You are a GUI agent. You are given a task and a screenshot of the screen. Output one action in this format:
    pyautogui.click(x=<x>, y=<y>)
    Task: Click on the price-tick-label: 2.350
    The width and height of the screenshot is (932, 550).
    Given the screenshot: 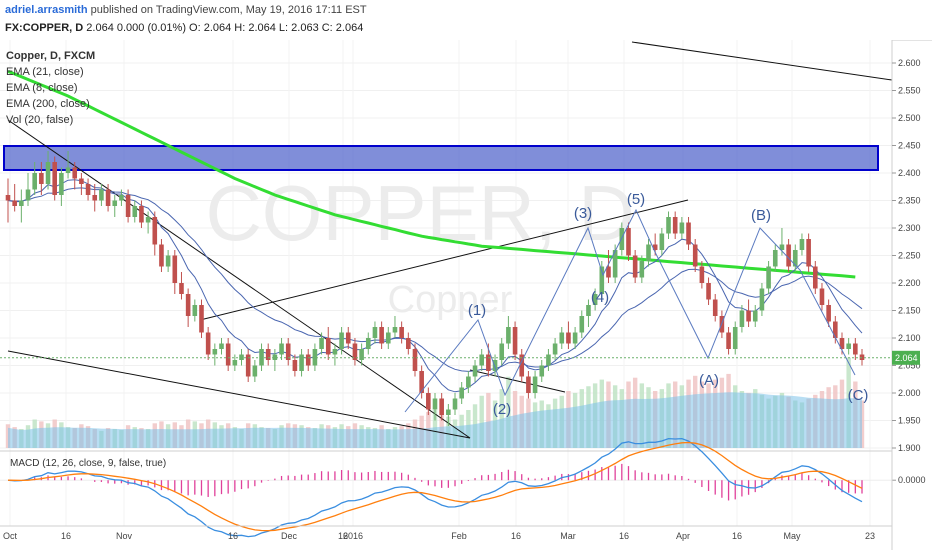 What is the action you would take?
    pyautogui.click(x=909, y=201)
    